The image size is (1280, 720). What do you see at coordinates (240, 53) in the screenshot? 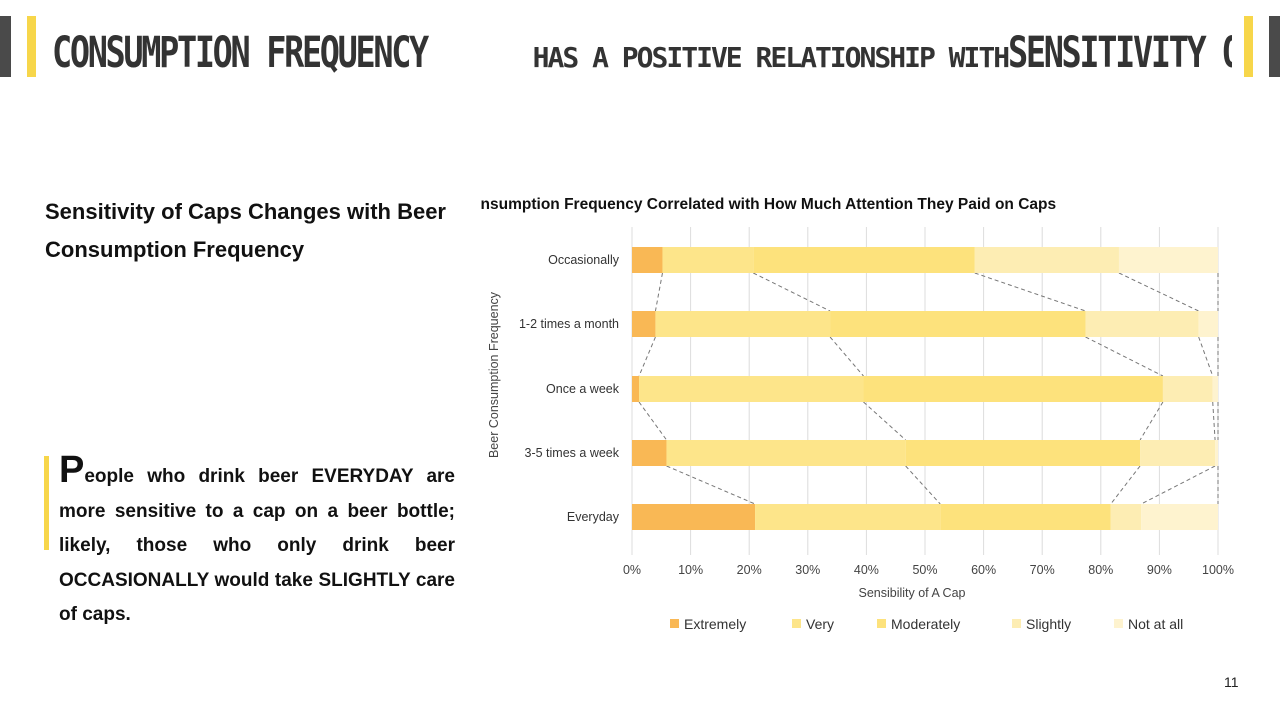
I see `title-part-1: Consumption frequency` at bounding box center [240, 53].